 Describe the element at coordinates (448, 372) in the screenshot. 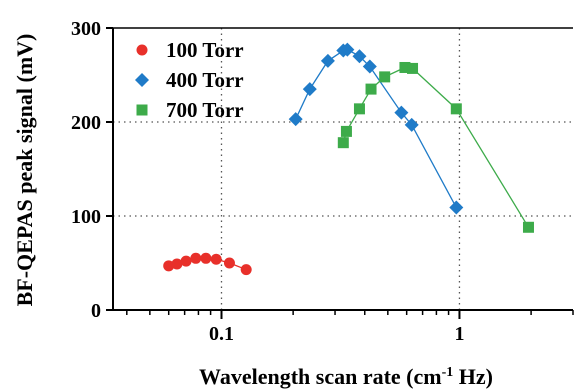

I see `x-axis-title-sup: -1` at that location.